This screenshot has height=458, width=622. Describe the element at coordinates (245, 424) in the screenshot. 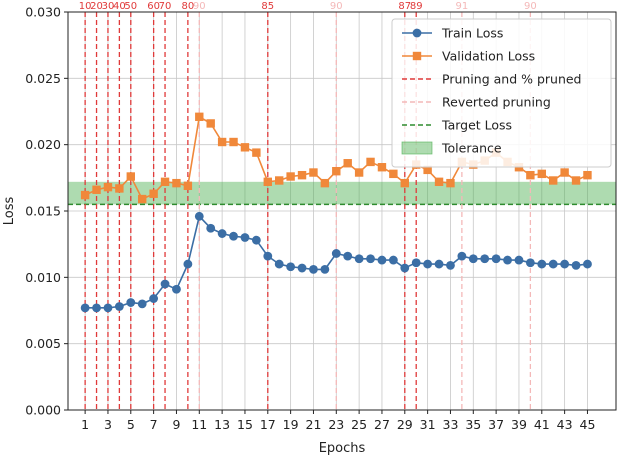

I see `x-tick-label: 15` at that location.